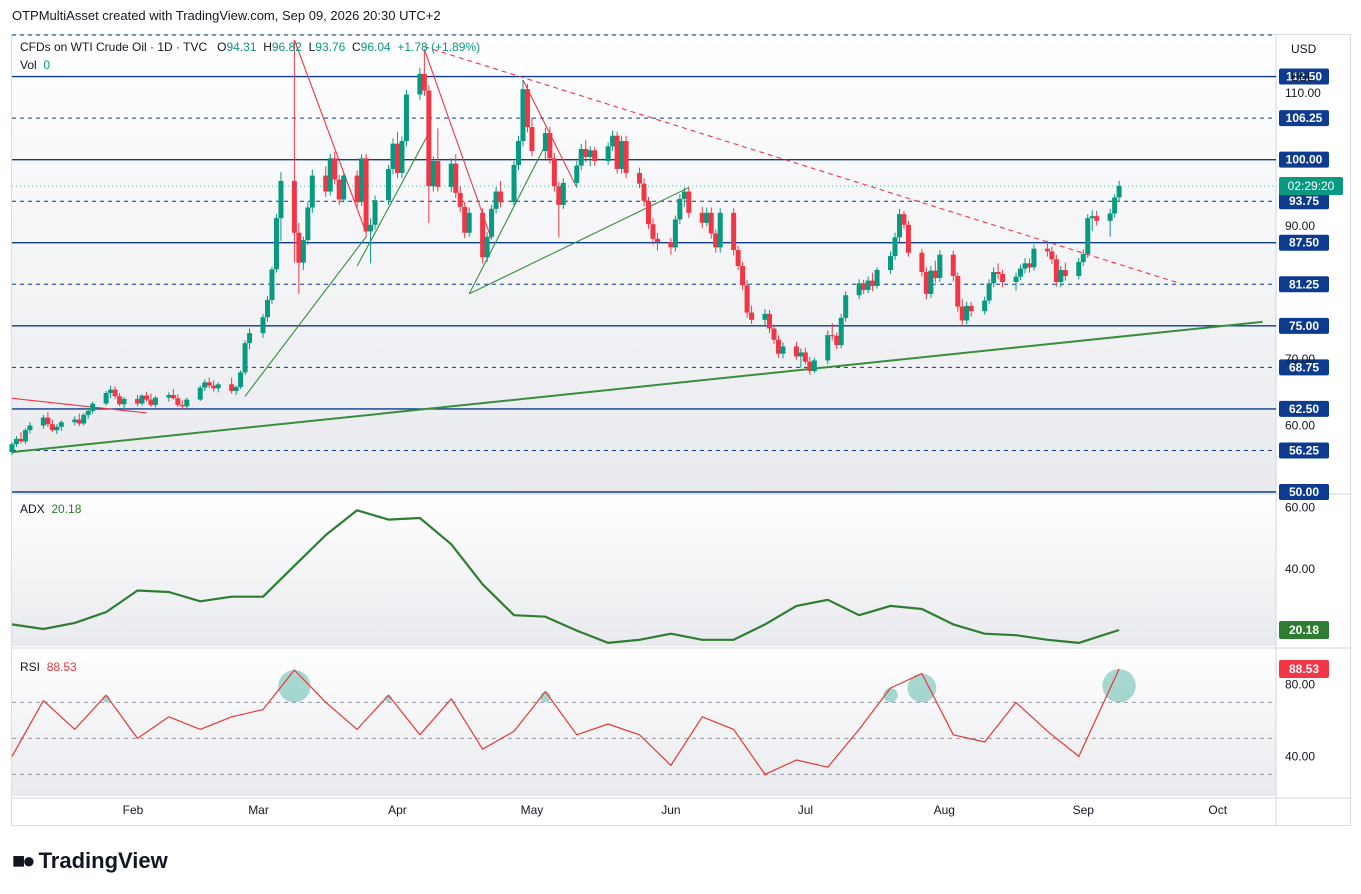 The width and height of the screenshot is (1361, 894). Describe the element at coordinates (1304, 201) in the screenshot. I see `price-level-badge-label: 93.75` at that location.